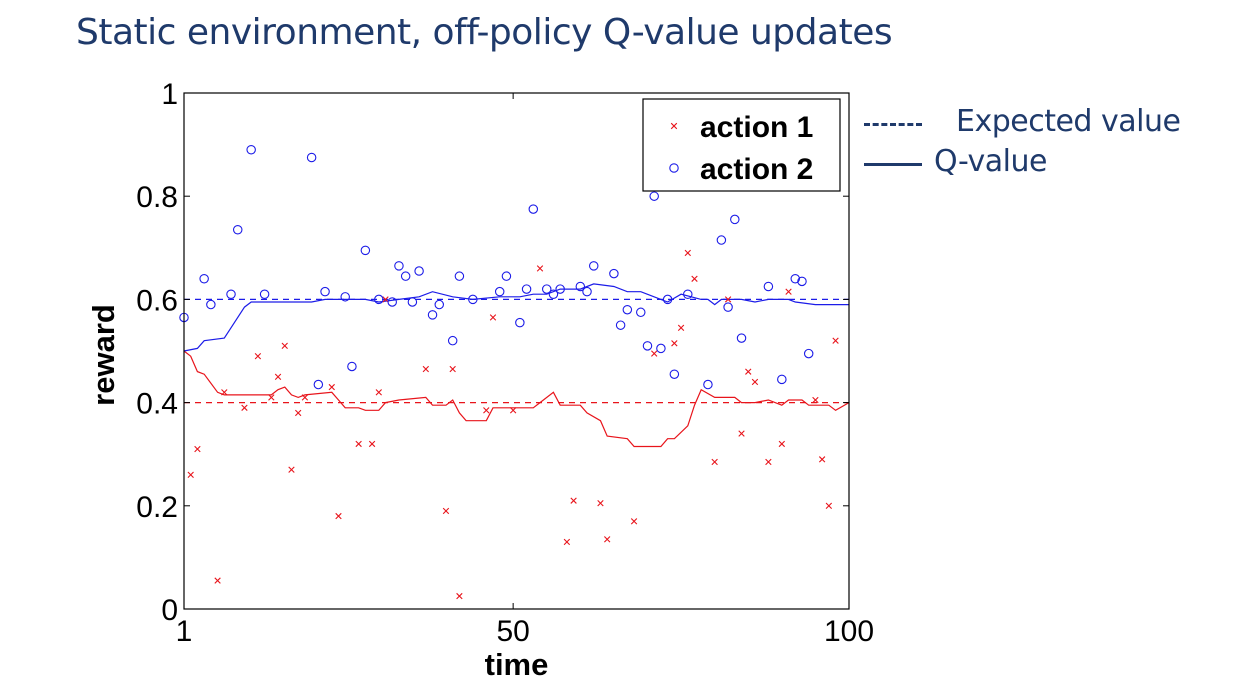 This screenshot has width=1260, height=696. I want to click on x-tick-label-1: 1, so click(184, 631).